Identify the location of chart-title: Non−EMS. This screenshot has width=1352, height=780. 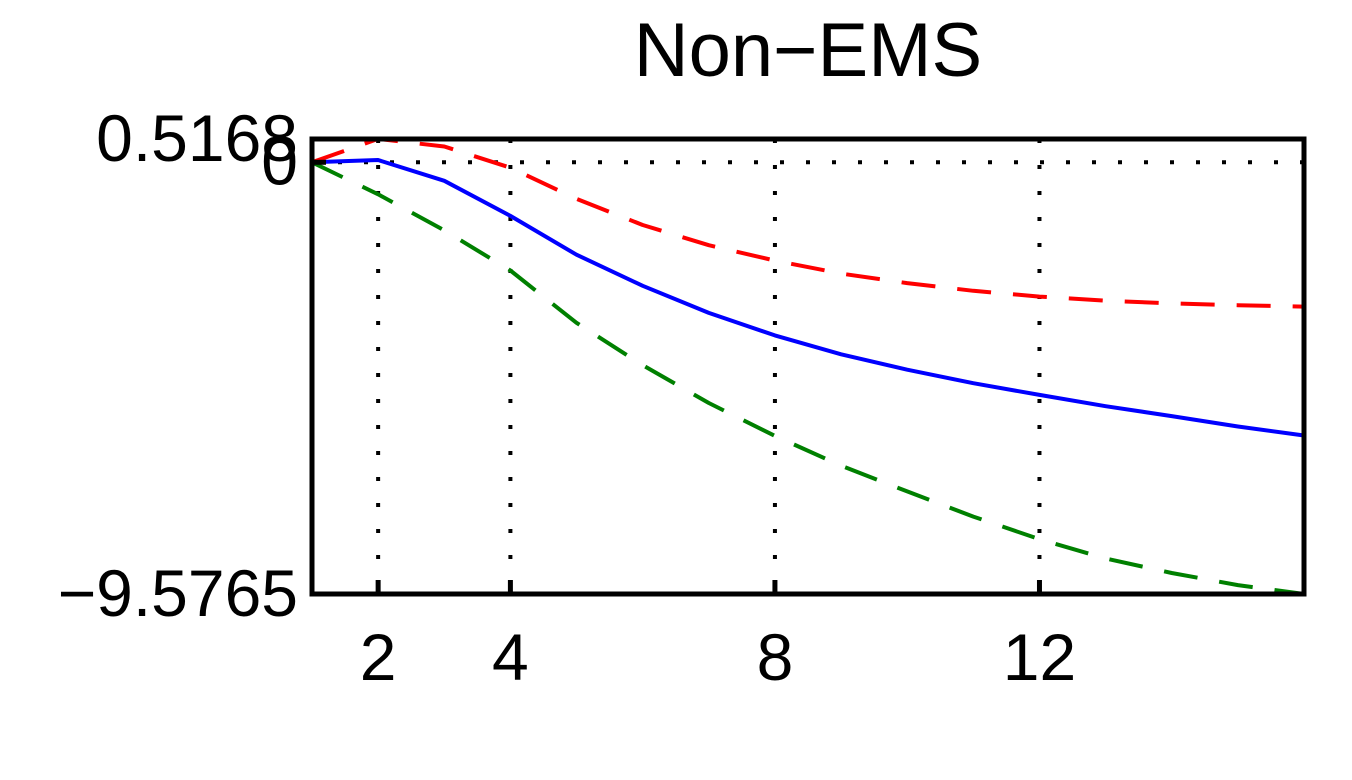
(808, 50).